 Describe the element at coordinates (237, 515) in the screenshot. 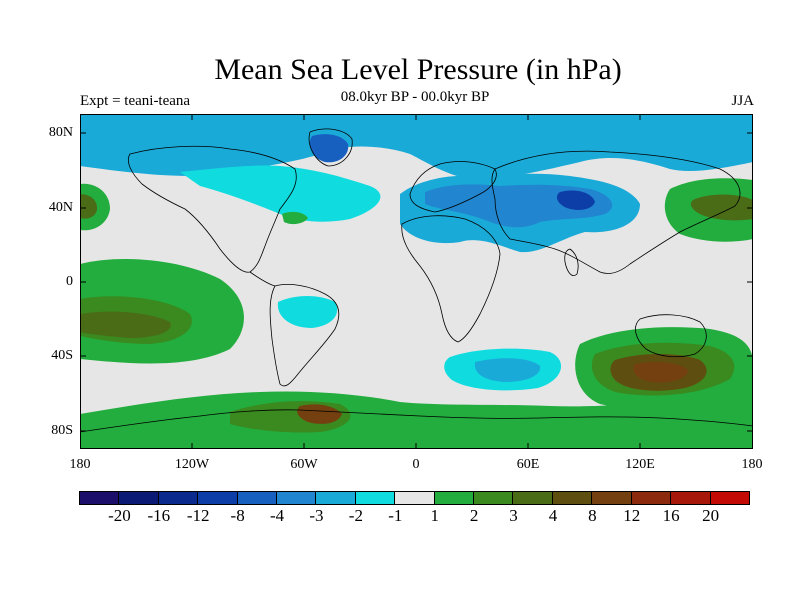

I see `colorbar-label: -8` at that location.